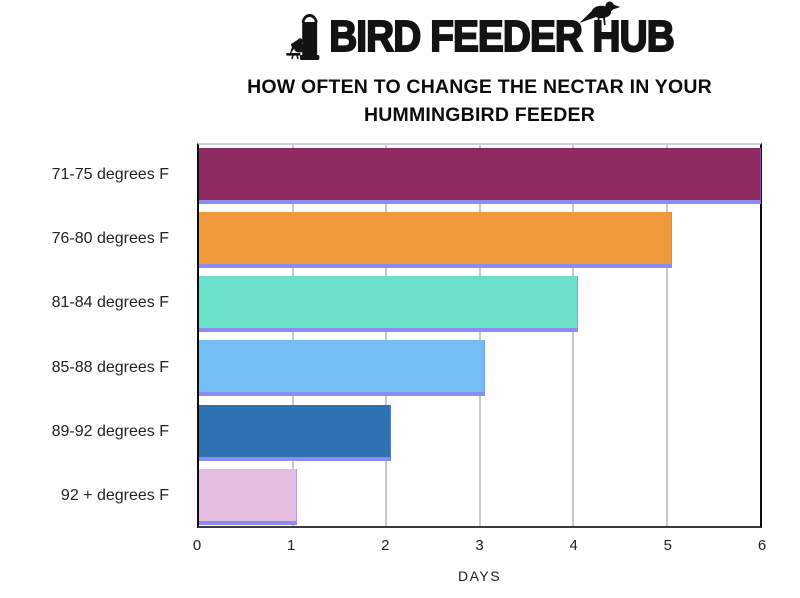 This screenshot has height=598, width=800. I want to click on y-axis-label: 92 + degrees F, so click(114, 495).